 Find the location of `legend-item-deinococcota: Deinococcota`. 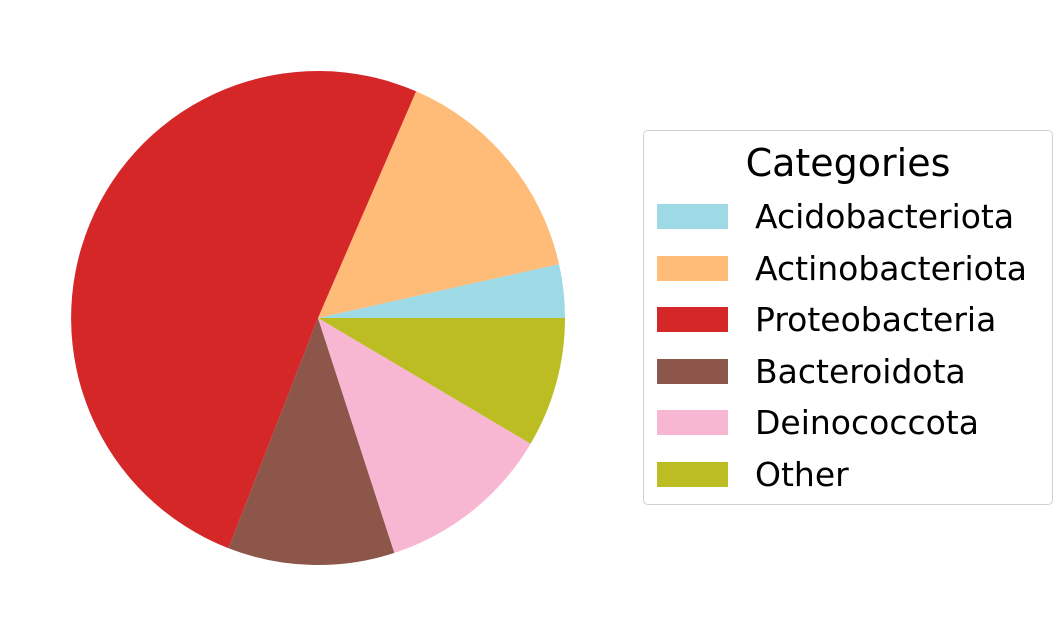

legend-item-deinococcota: Deinococcota is located at coordinates (848, 429).